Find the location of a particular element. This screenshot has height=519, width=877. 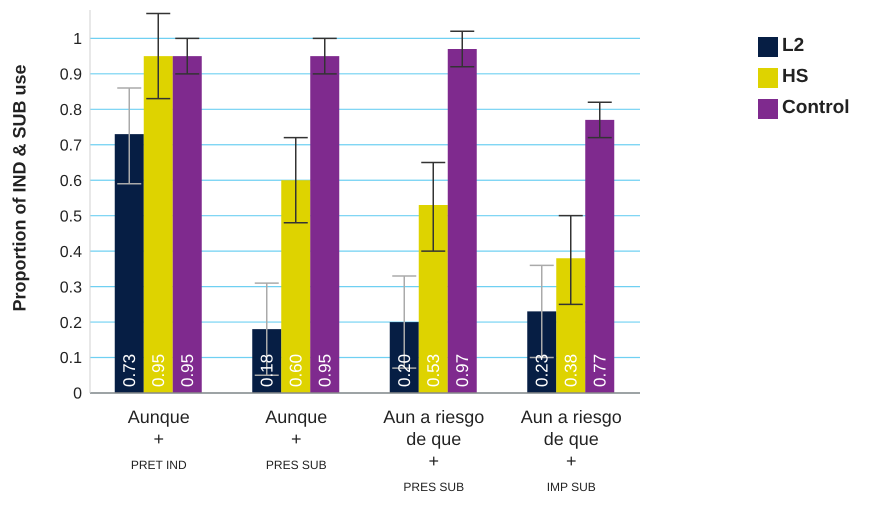

data-label: 0.23 is located at coordinates (542, 370).